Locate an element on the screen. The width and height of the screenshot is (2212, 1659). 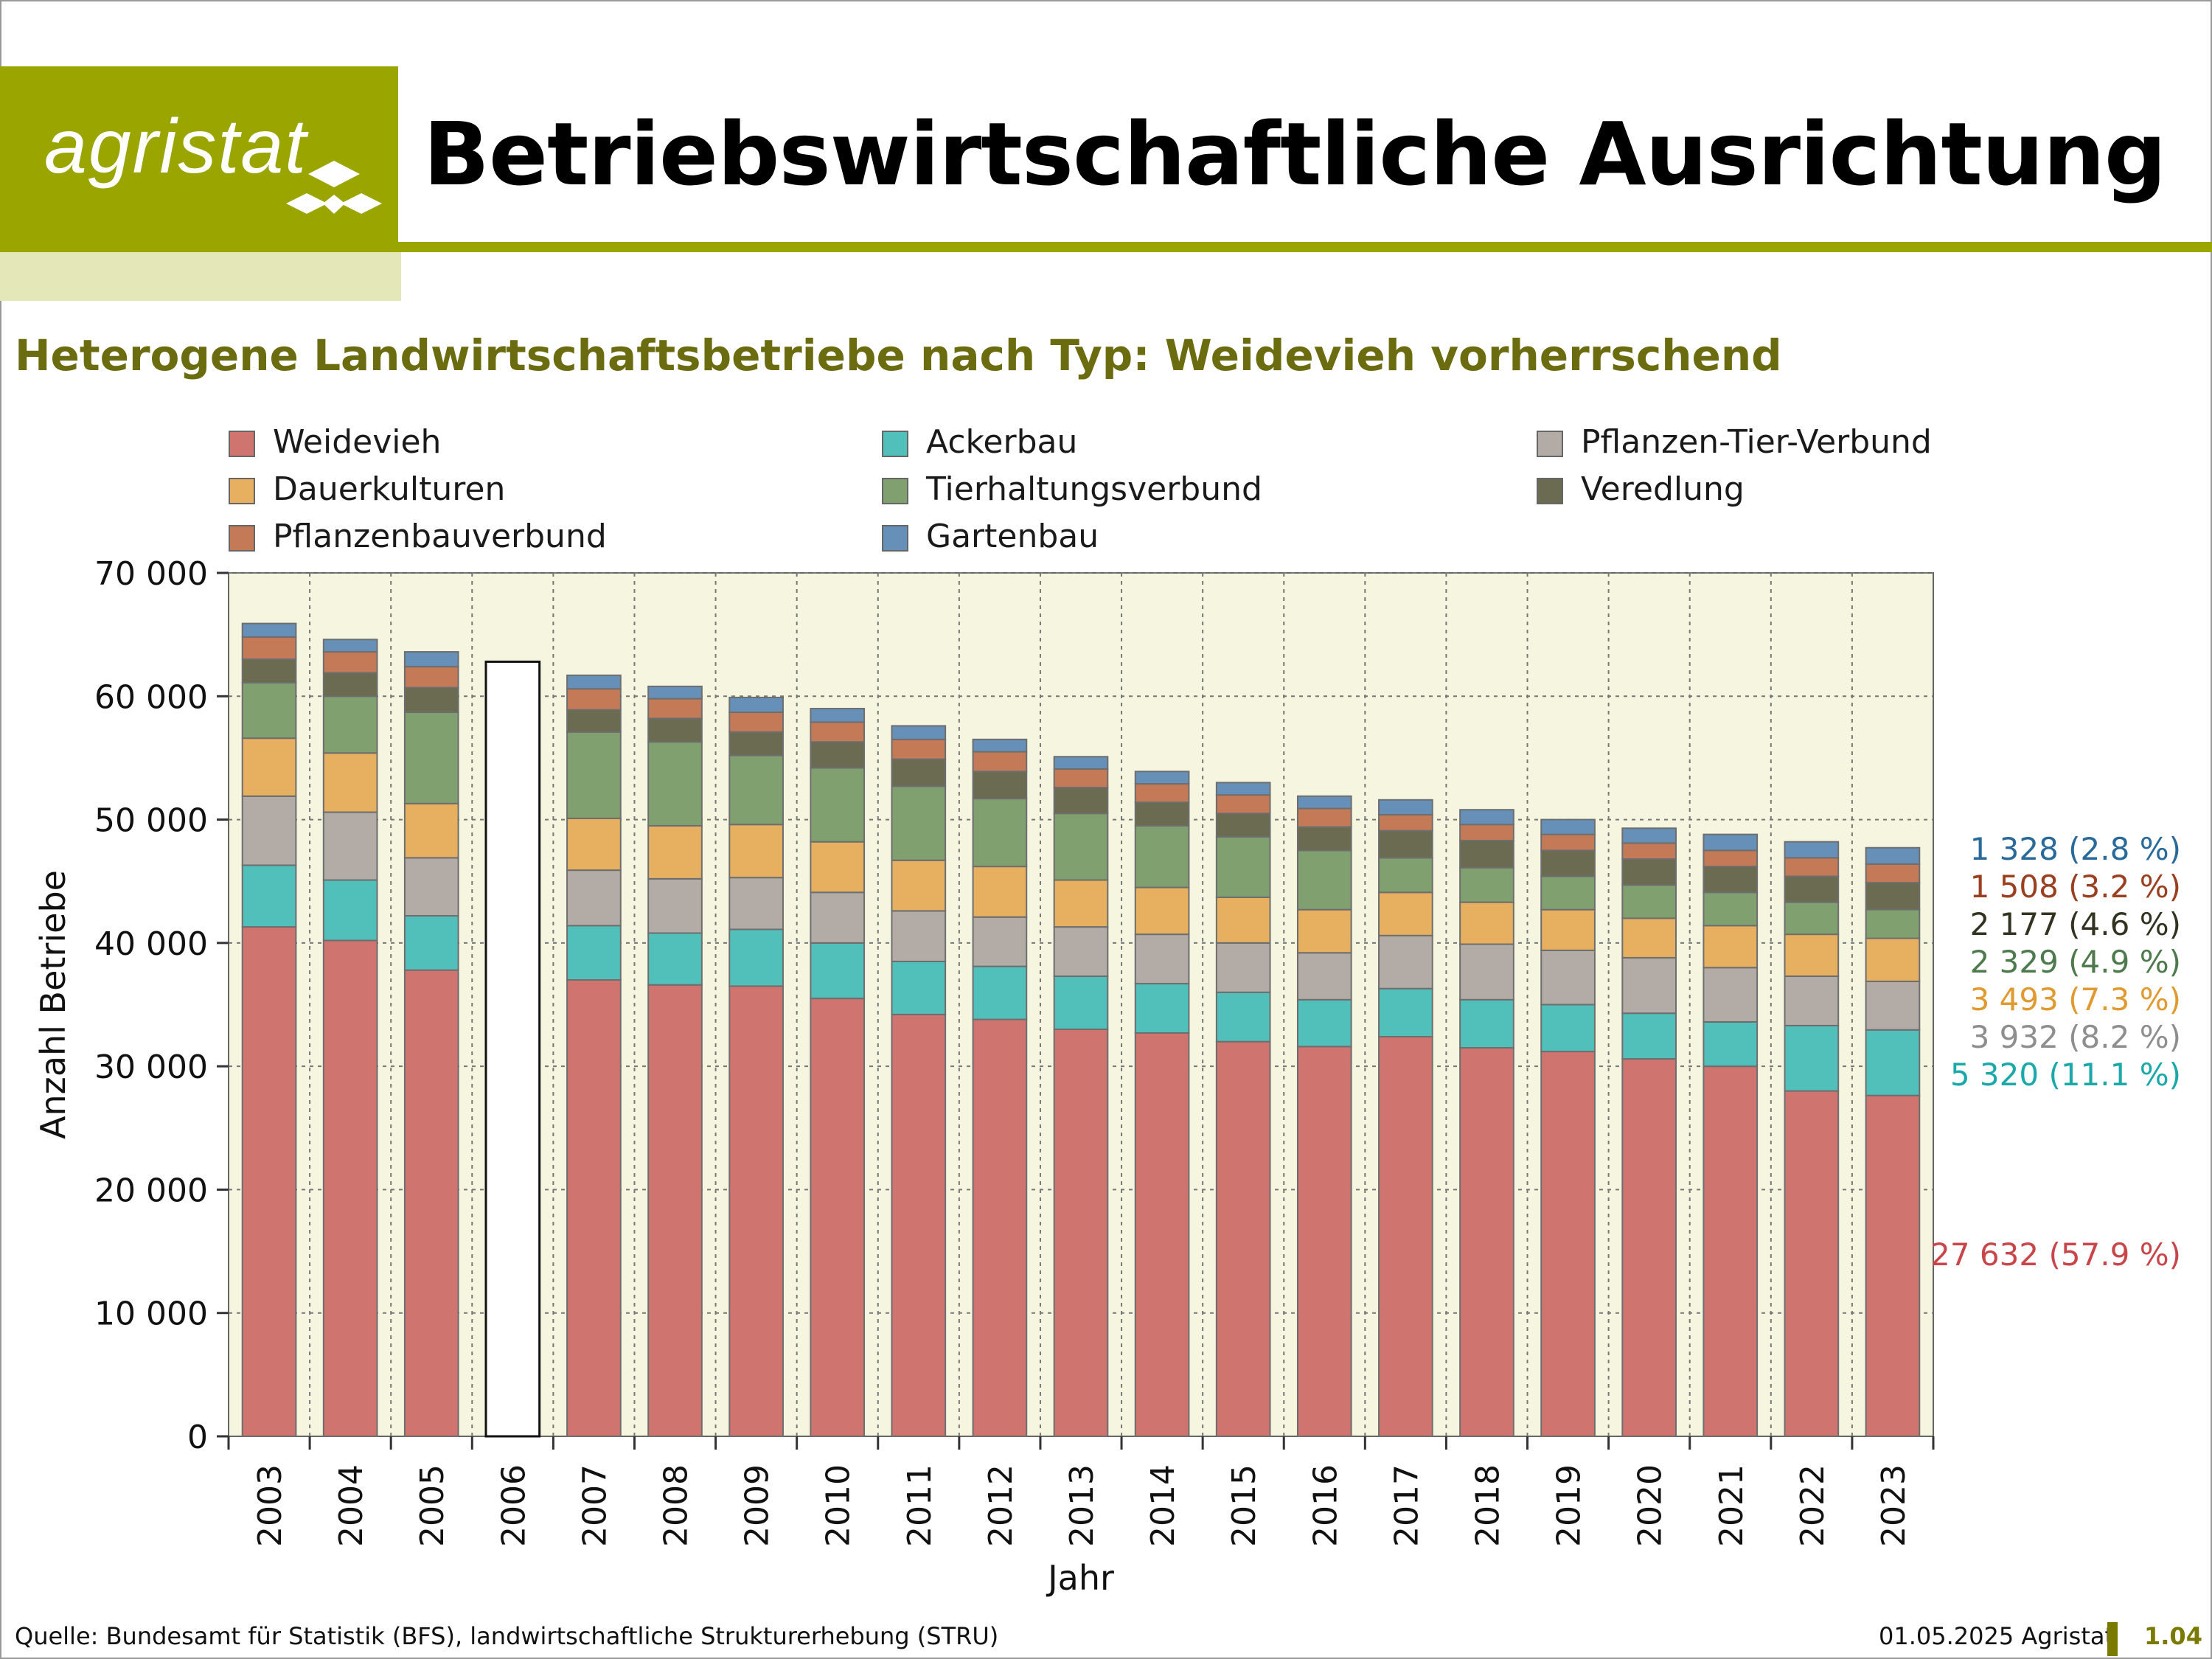
x-tick-label: 2015 is located at coordinates (1244, 1505).